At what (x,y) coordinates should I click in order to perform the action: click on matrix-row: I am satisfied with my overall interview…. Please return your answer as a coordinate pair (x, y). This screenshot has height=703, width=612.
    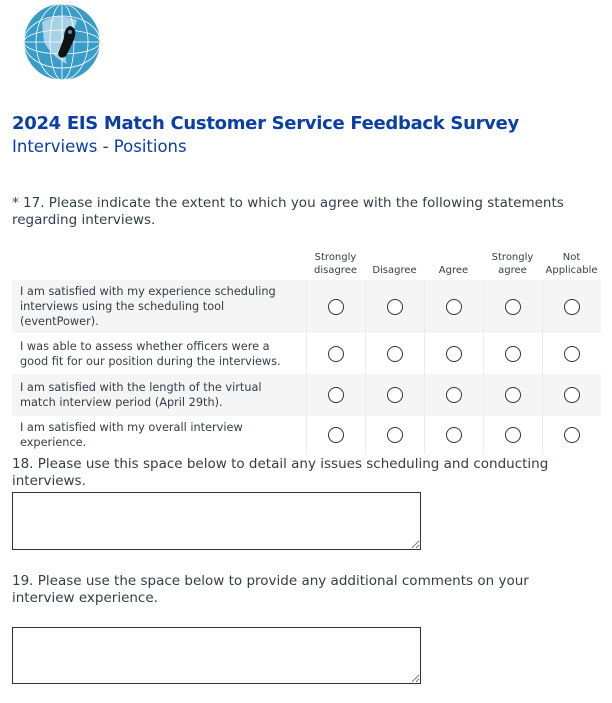
    Looking at the image, I should click on (306, 435).